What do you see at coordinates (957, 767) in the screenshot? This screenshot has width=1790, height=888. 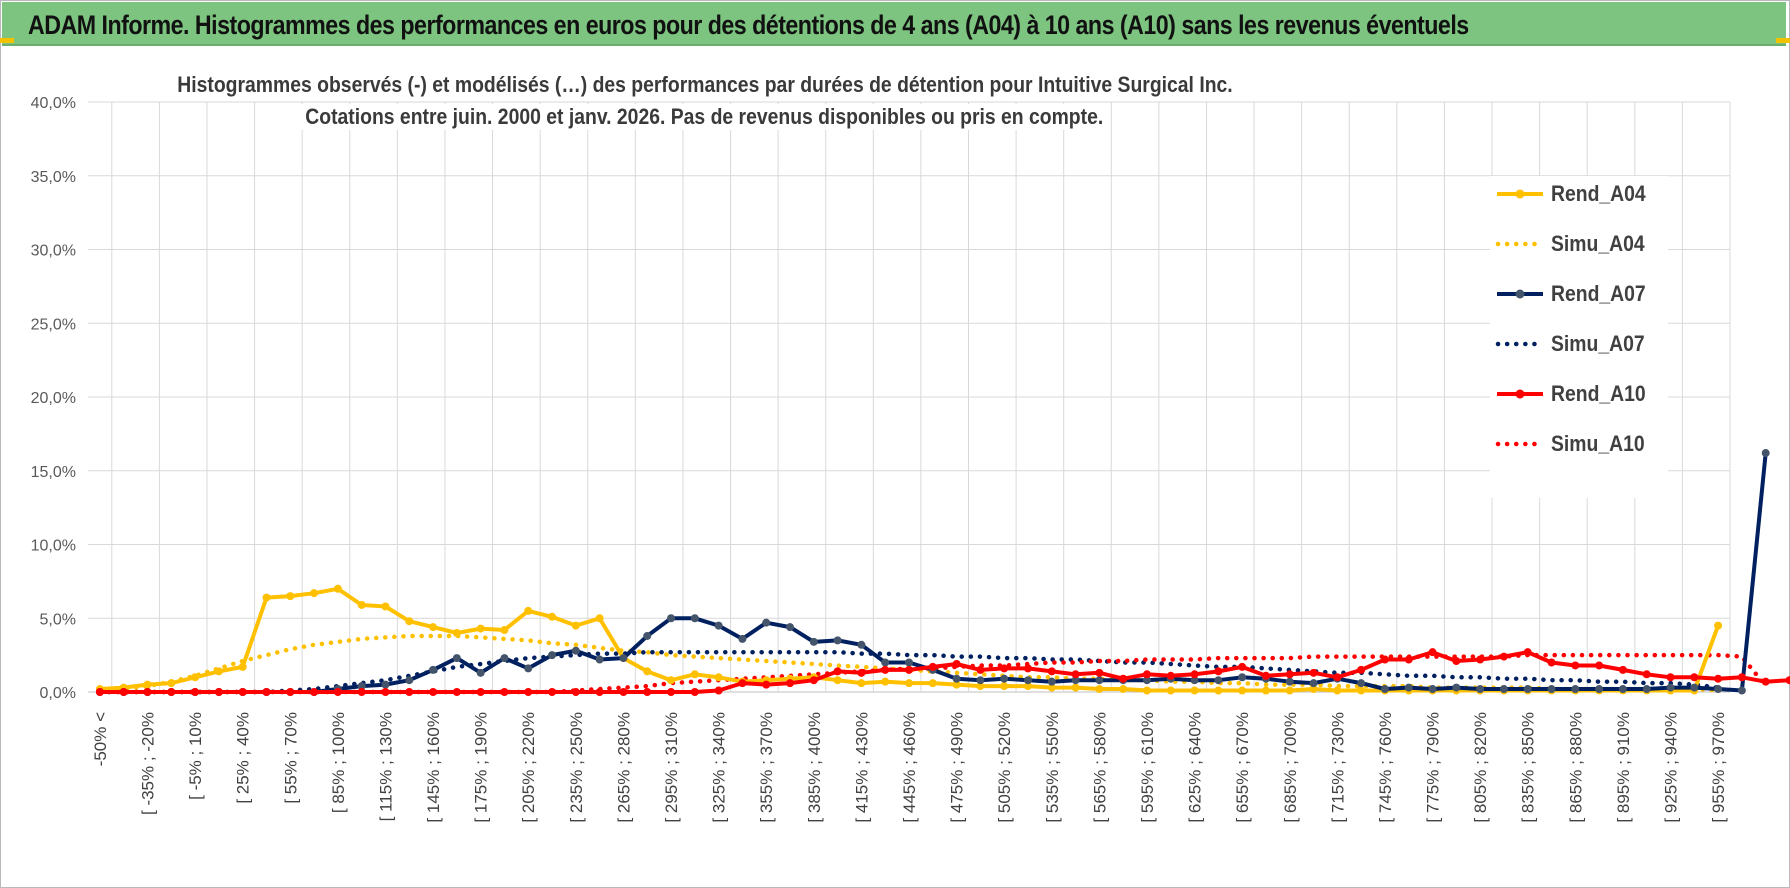 I see `x-tick-label: [ 475% ; 490%` at bounding box center [957, 767].